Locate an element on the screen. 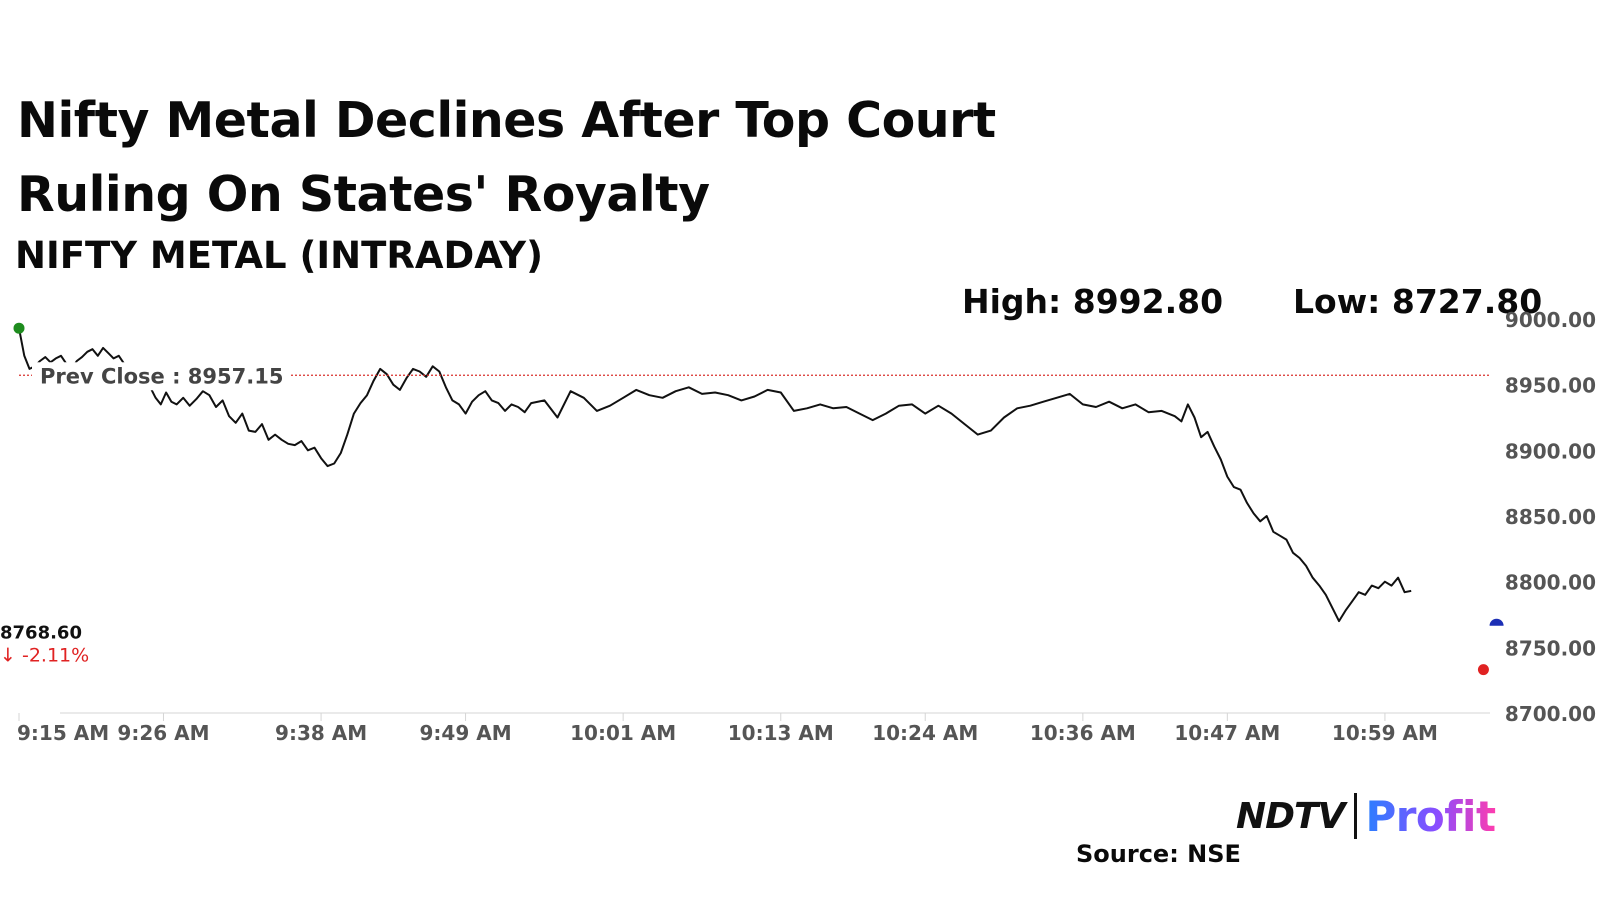  start-marker is located at coordinates (19, 328).